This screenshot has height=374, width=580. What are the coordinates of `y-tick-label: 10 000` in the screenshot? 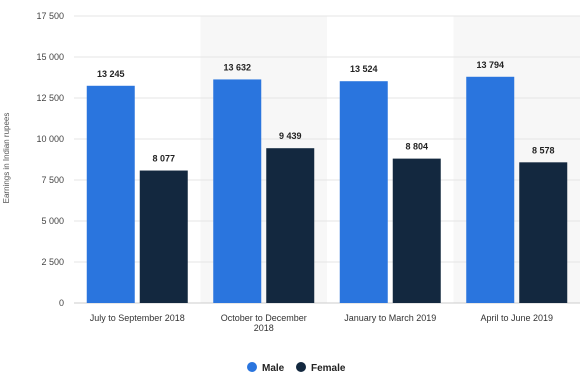 It's located at (50, 139).